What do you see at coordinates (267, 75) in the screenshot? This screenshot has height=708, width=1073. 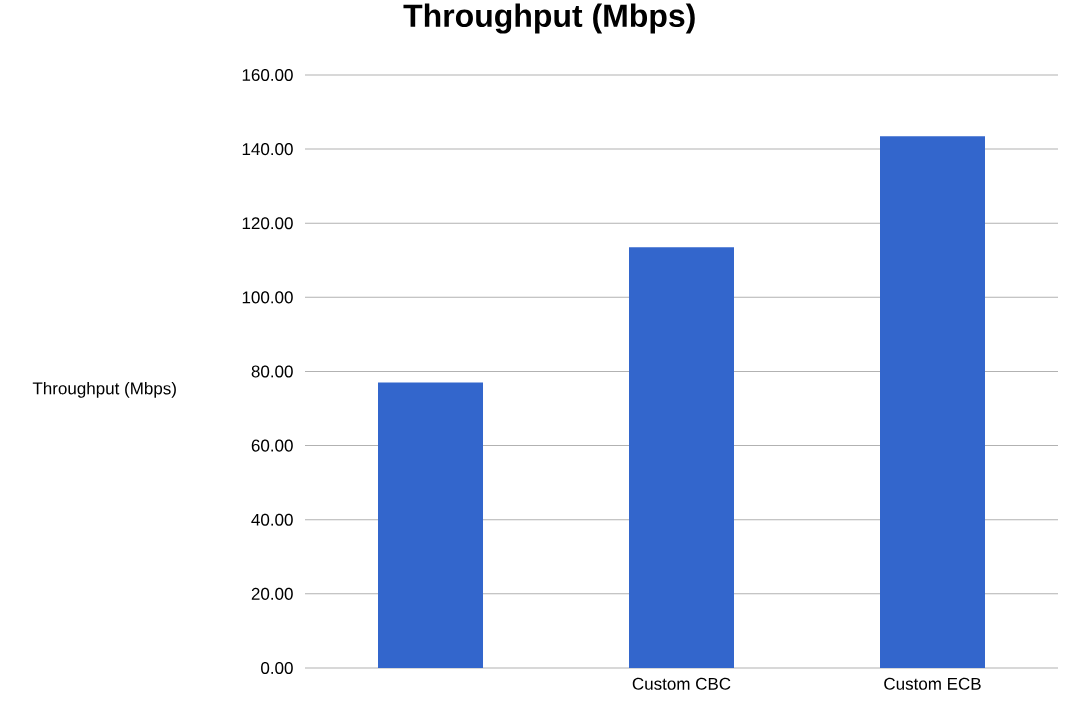 I see `y-tick-label: 160.00` at bounding box center [267, 75].